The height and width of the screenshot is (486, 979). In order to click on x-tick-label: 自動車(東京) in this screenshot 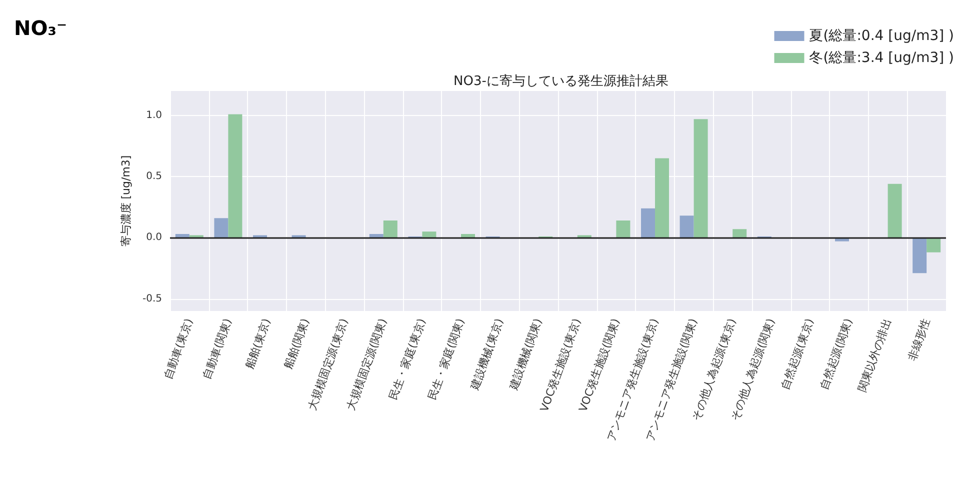, I will do `click(179, 348)`.